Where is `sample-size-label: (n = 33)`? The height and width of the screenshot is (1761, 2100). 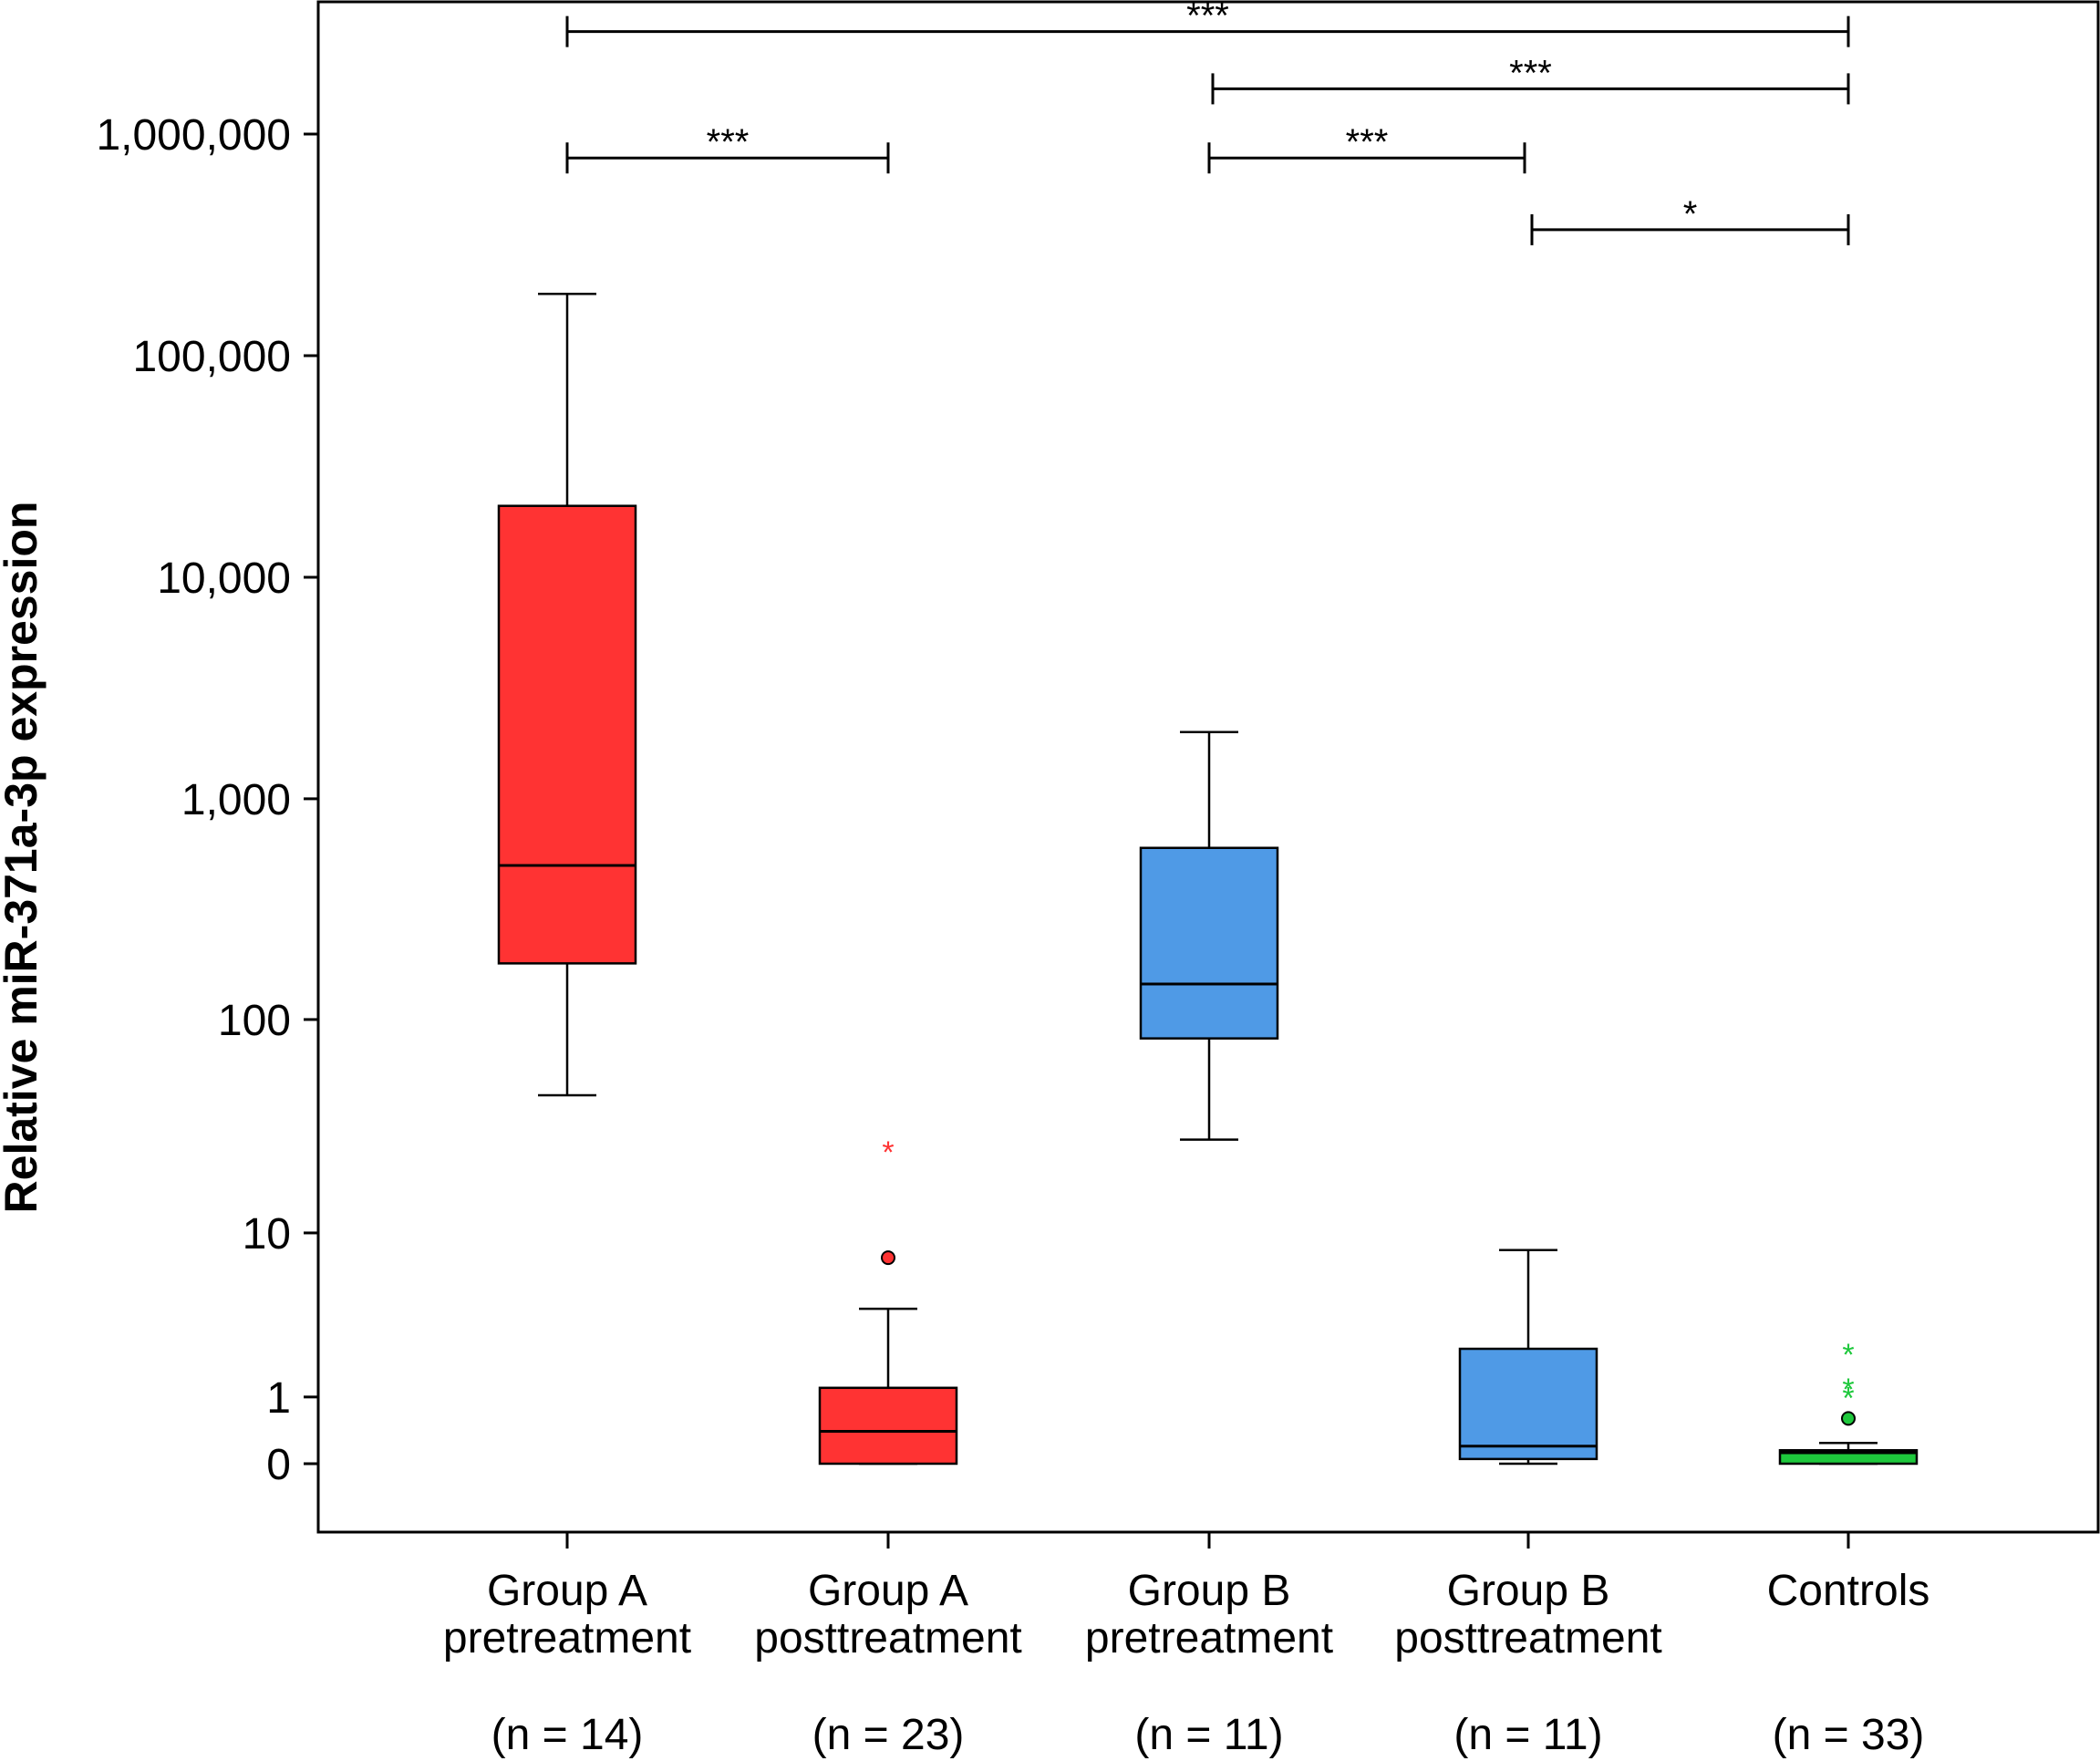
sample-size-label: (n = 33) is located at coordinates (1849, 1735).